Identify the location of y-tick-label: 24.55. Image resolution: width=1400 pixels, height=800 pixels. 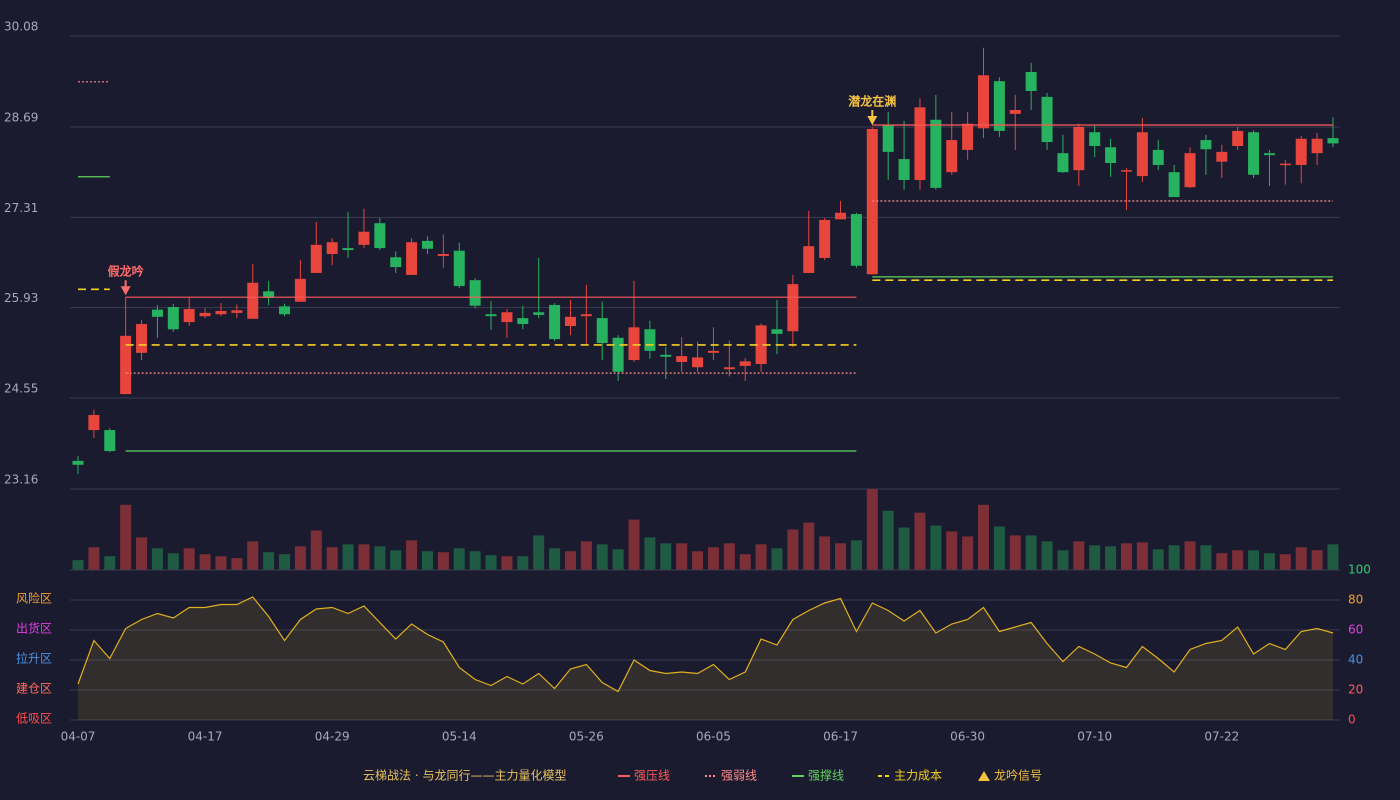
(21, 389).